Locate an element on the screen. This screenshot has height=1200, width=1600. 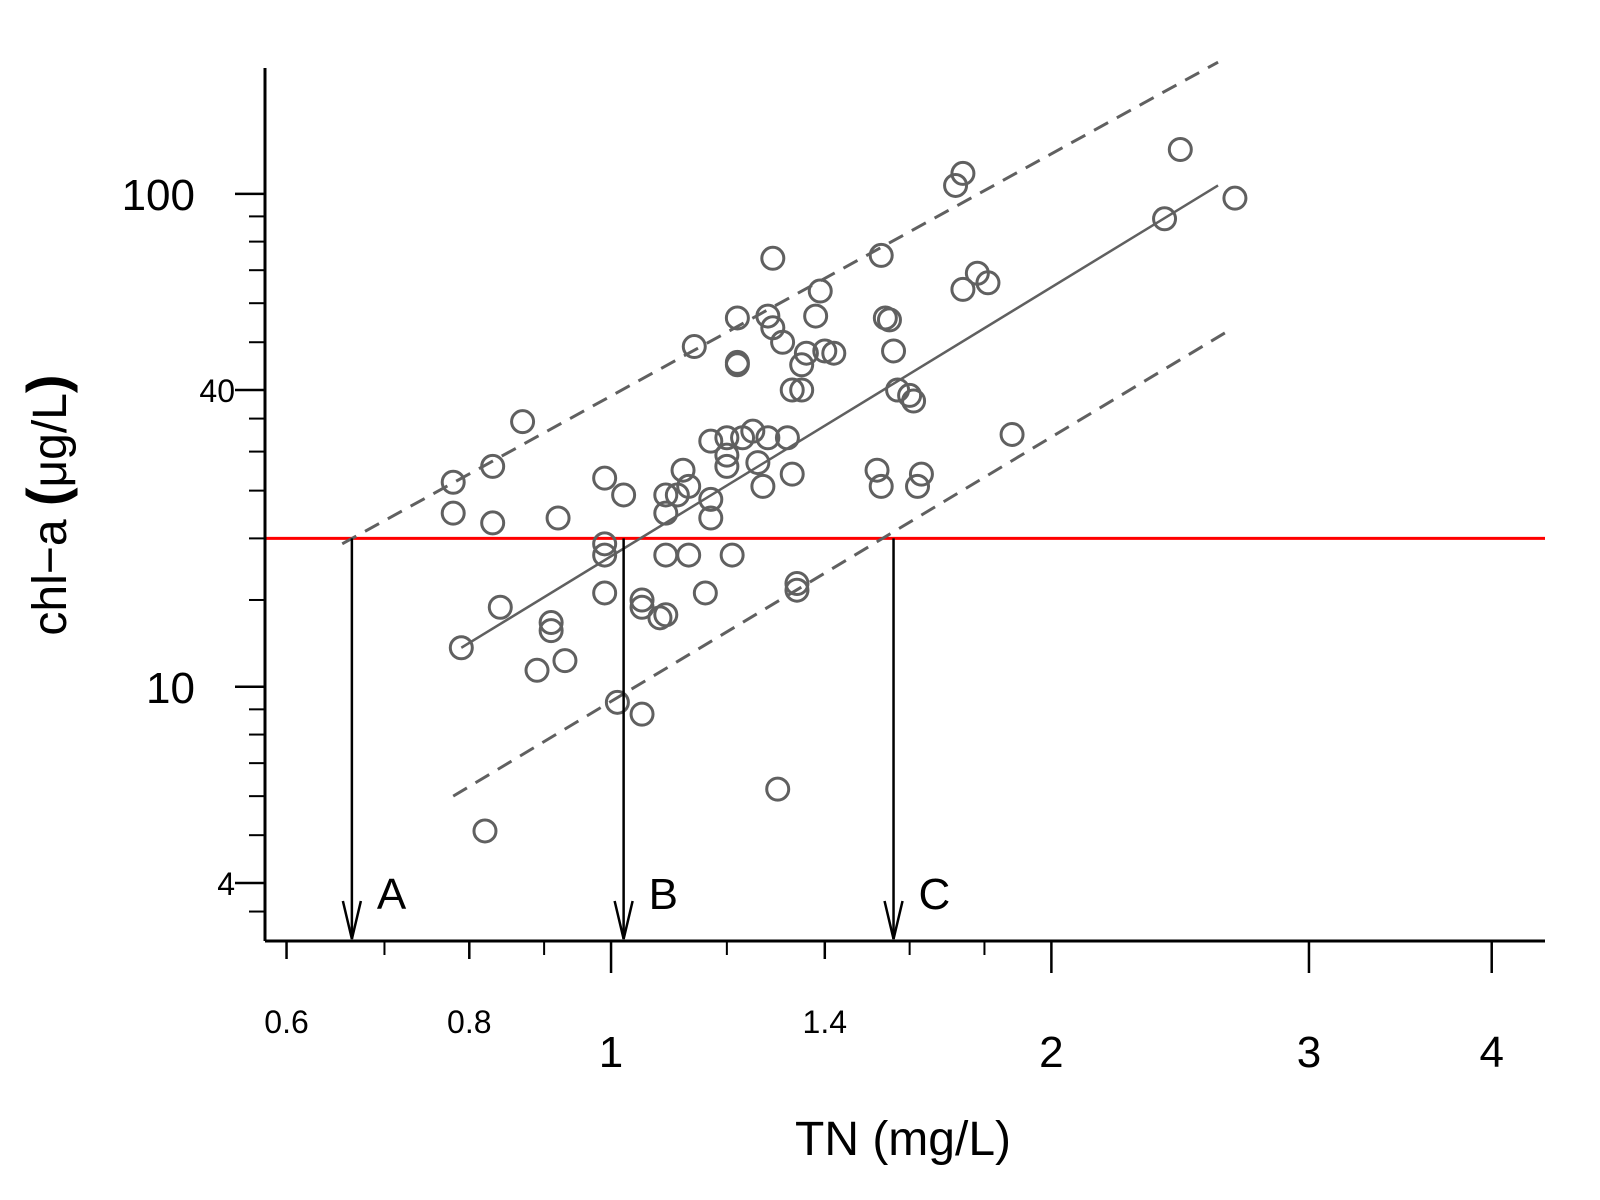
y-axis-title-unit: μg/L is located at coordinates (50, 440).